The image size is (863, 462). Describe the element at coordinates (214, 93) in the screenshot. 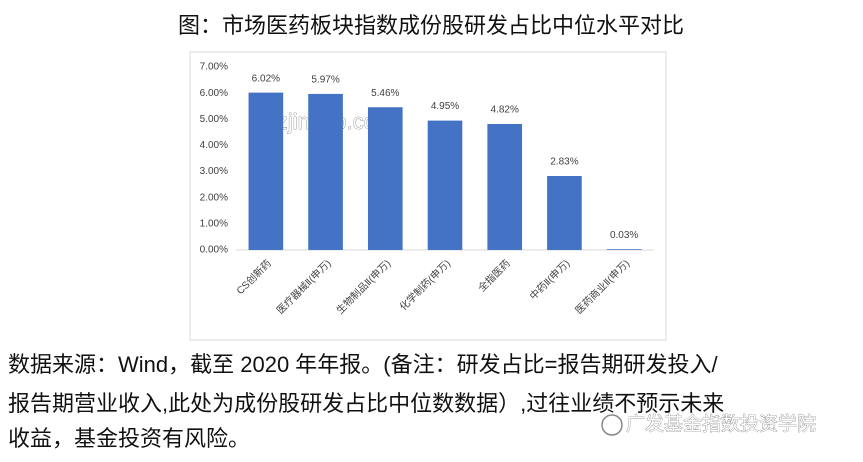

I see `y-tick-label: 6.00%` at that location.